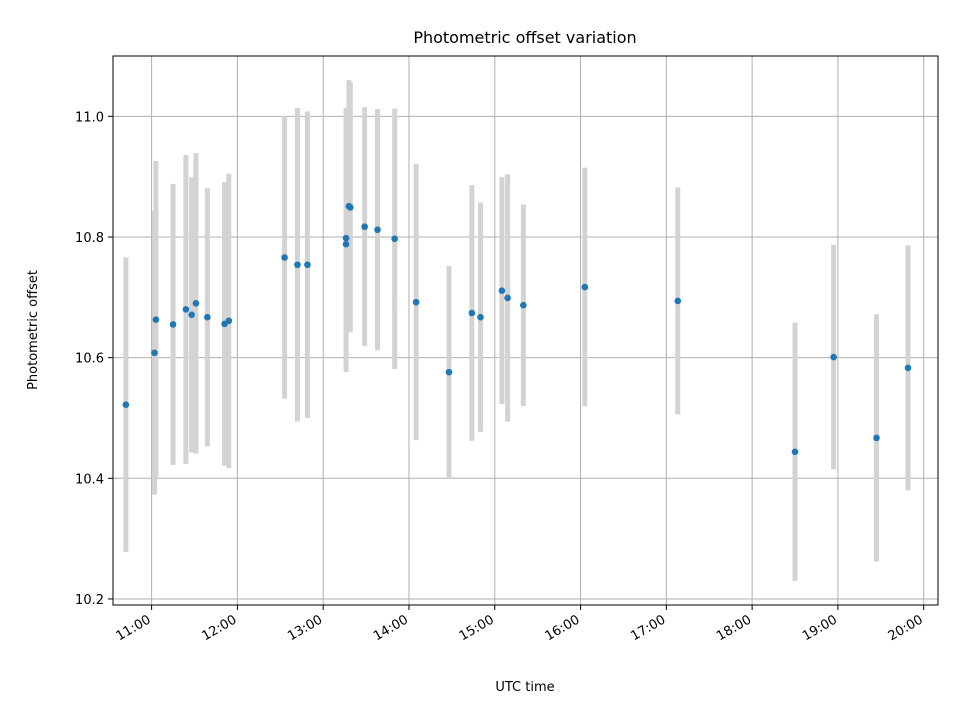 The width and height of the screenshot is (960, 720). What do you see at coordinates (391, 628) in the screenshot?
I see `x-tick-label: 14:00` at bounding box center [391, 628].